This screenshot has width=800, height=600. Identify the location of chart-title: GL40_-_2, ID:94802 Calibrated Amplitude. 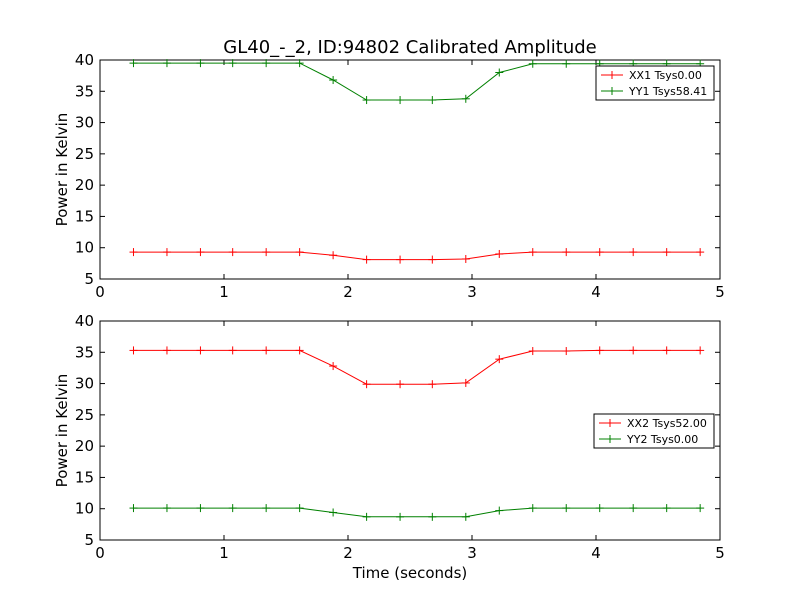
(409, 47).